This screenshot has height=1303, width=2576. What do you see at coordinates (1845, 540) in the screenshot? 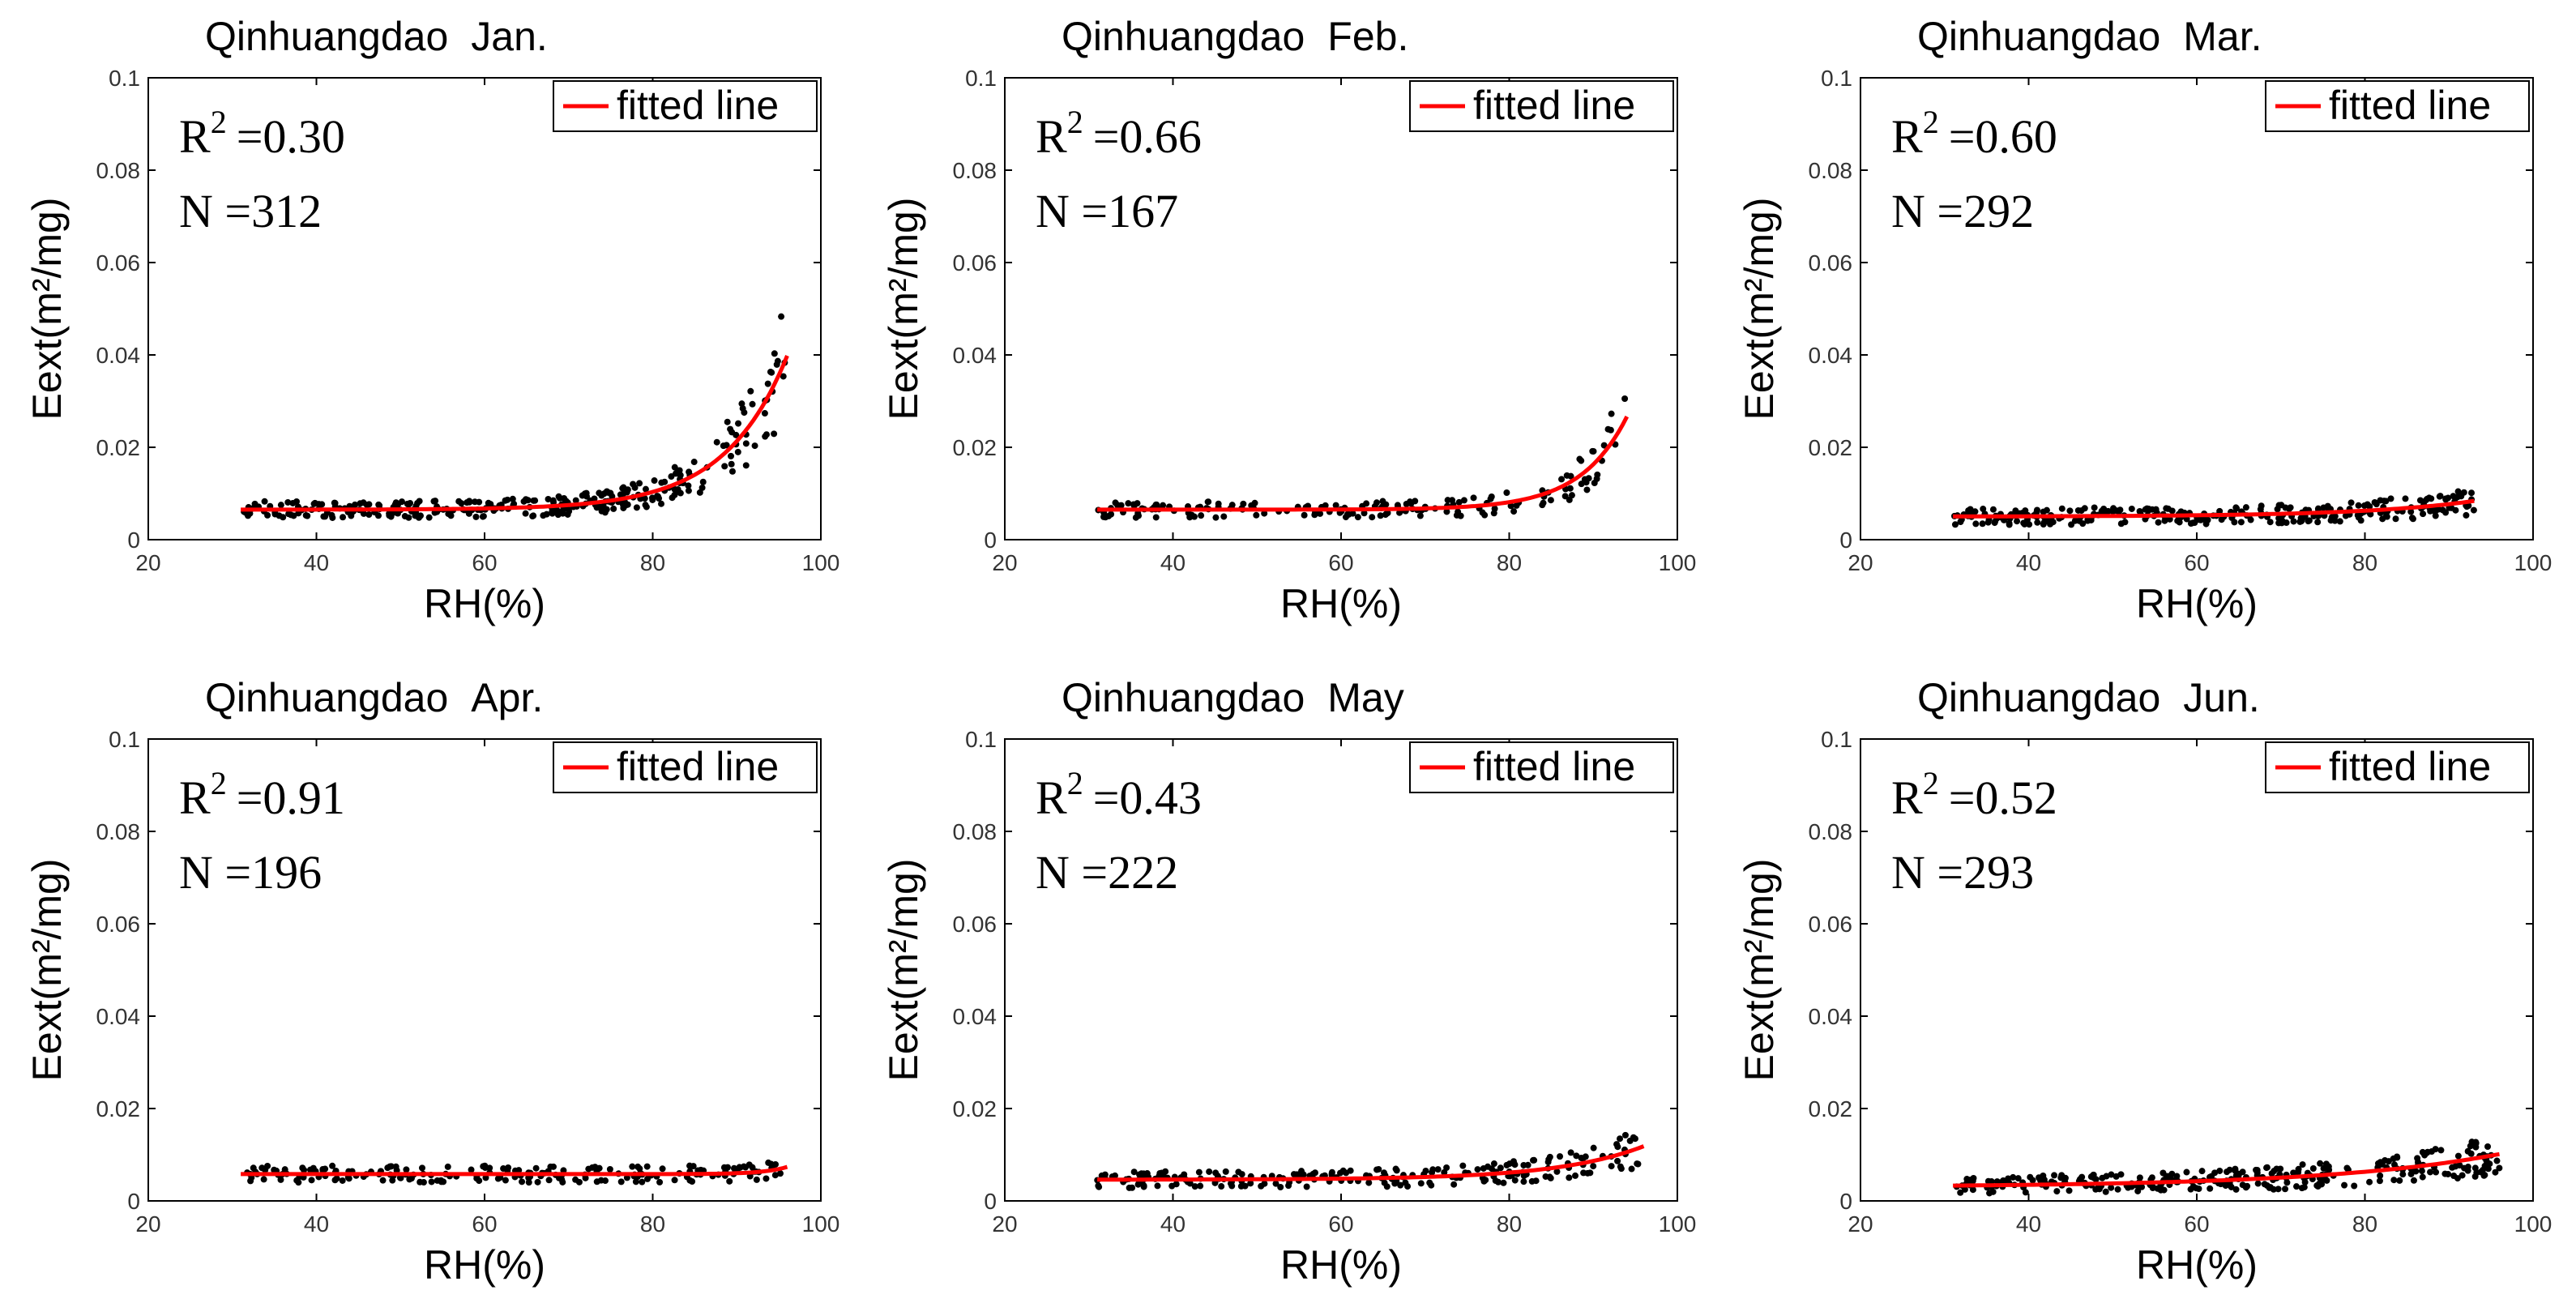
I see `y-tick-label: 0` at bounding box center [1845, 540].